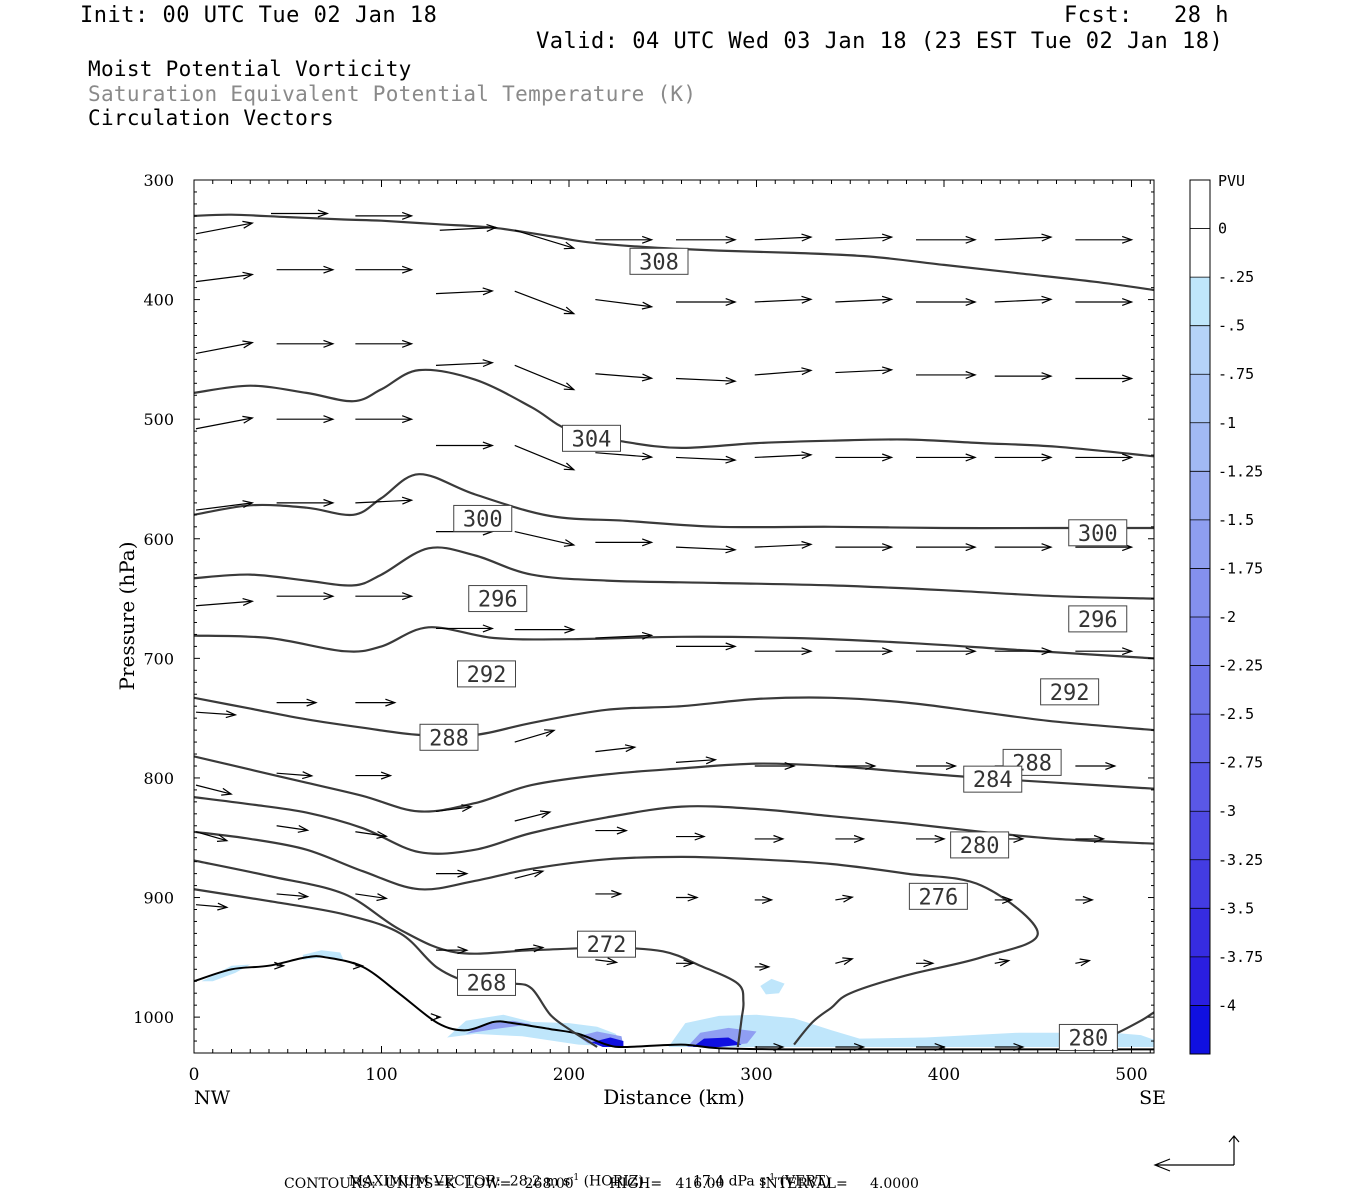 This screenshot has width=1350, height=1200. I want to click on colorbar-label: -2.25, so click(1240, 666).